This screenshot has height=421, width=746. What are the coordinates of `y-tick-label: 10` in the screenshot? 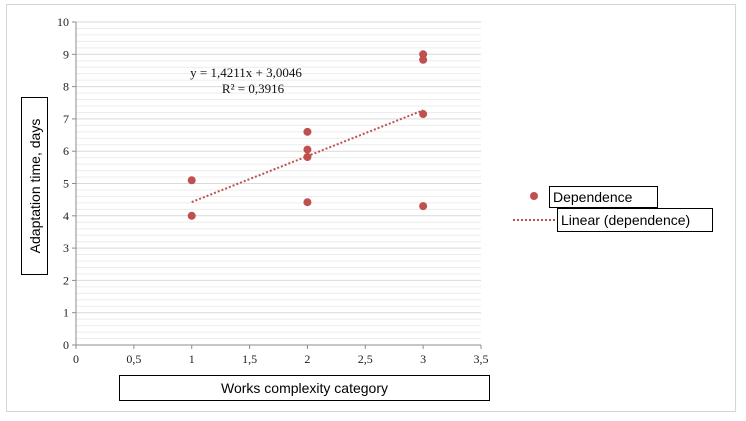 It's located at (63, 22).